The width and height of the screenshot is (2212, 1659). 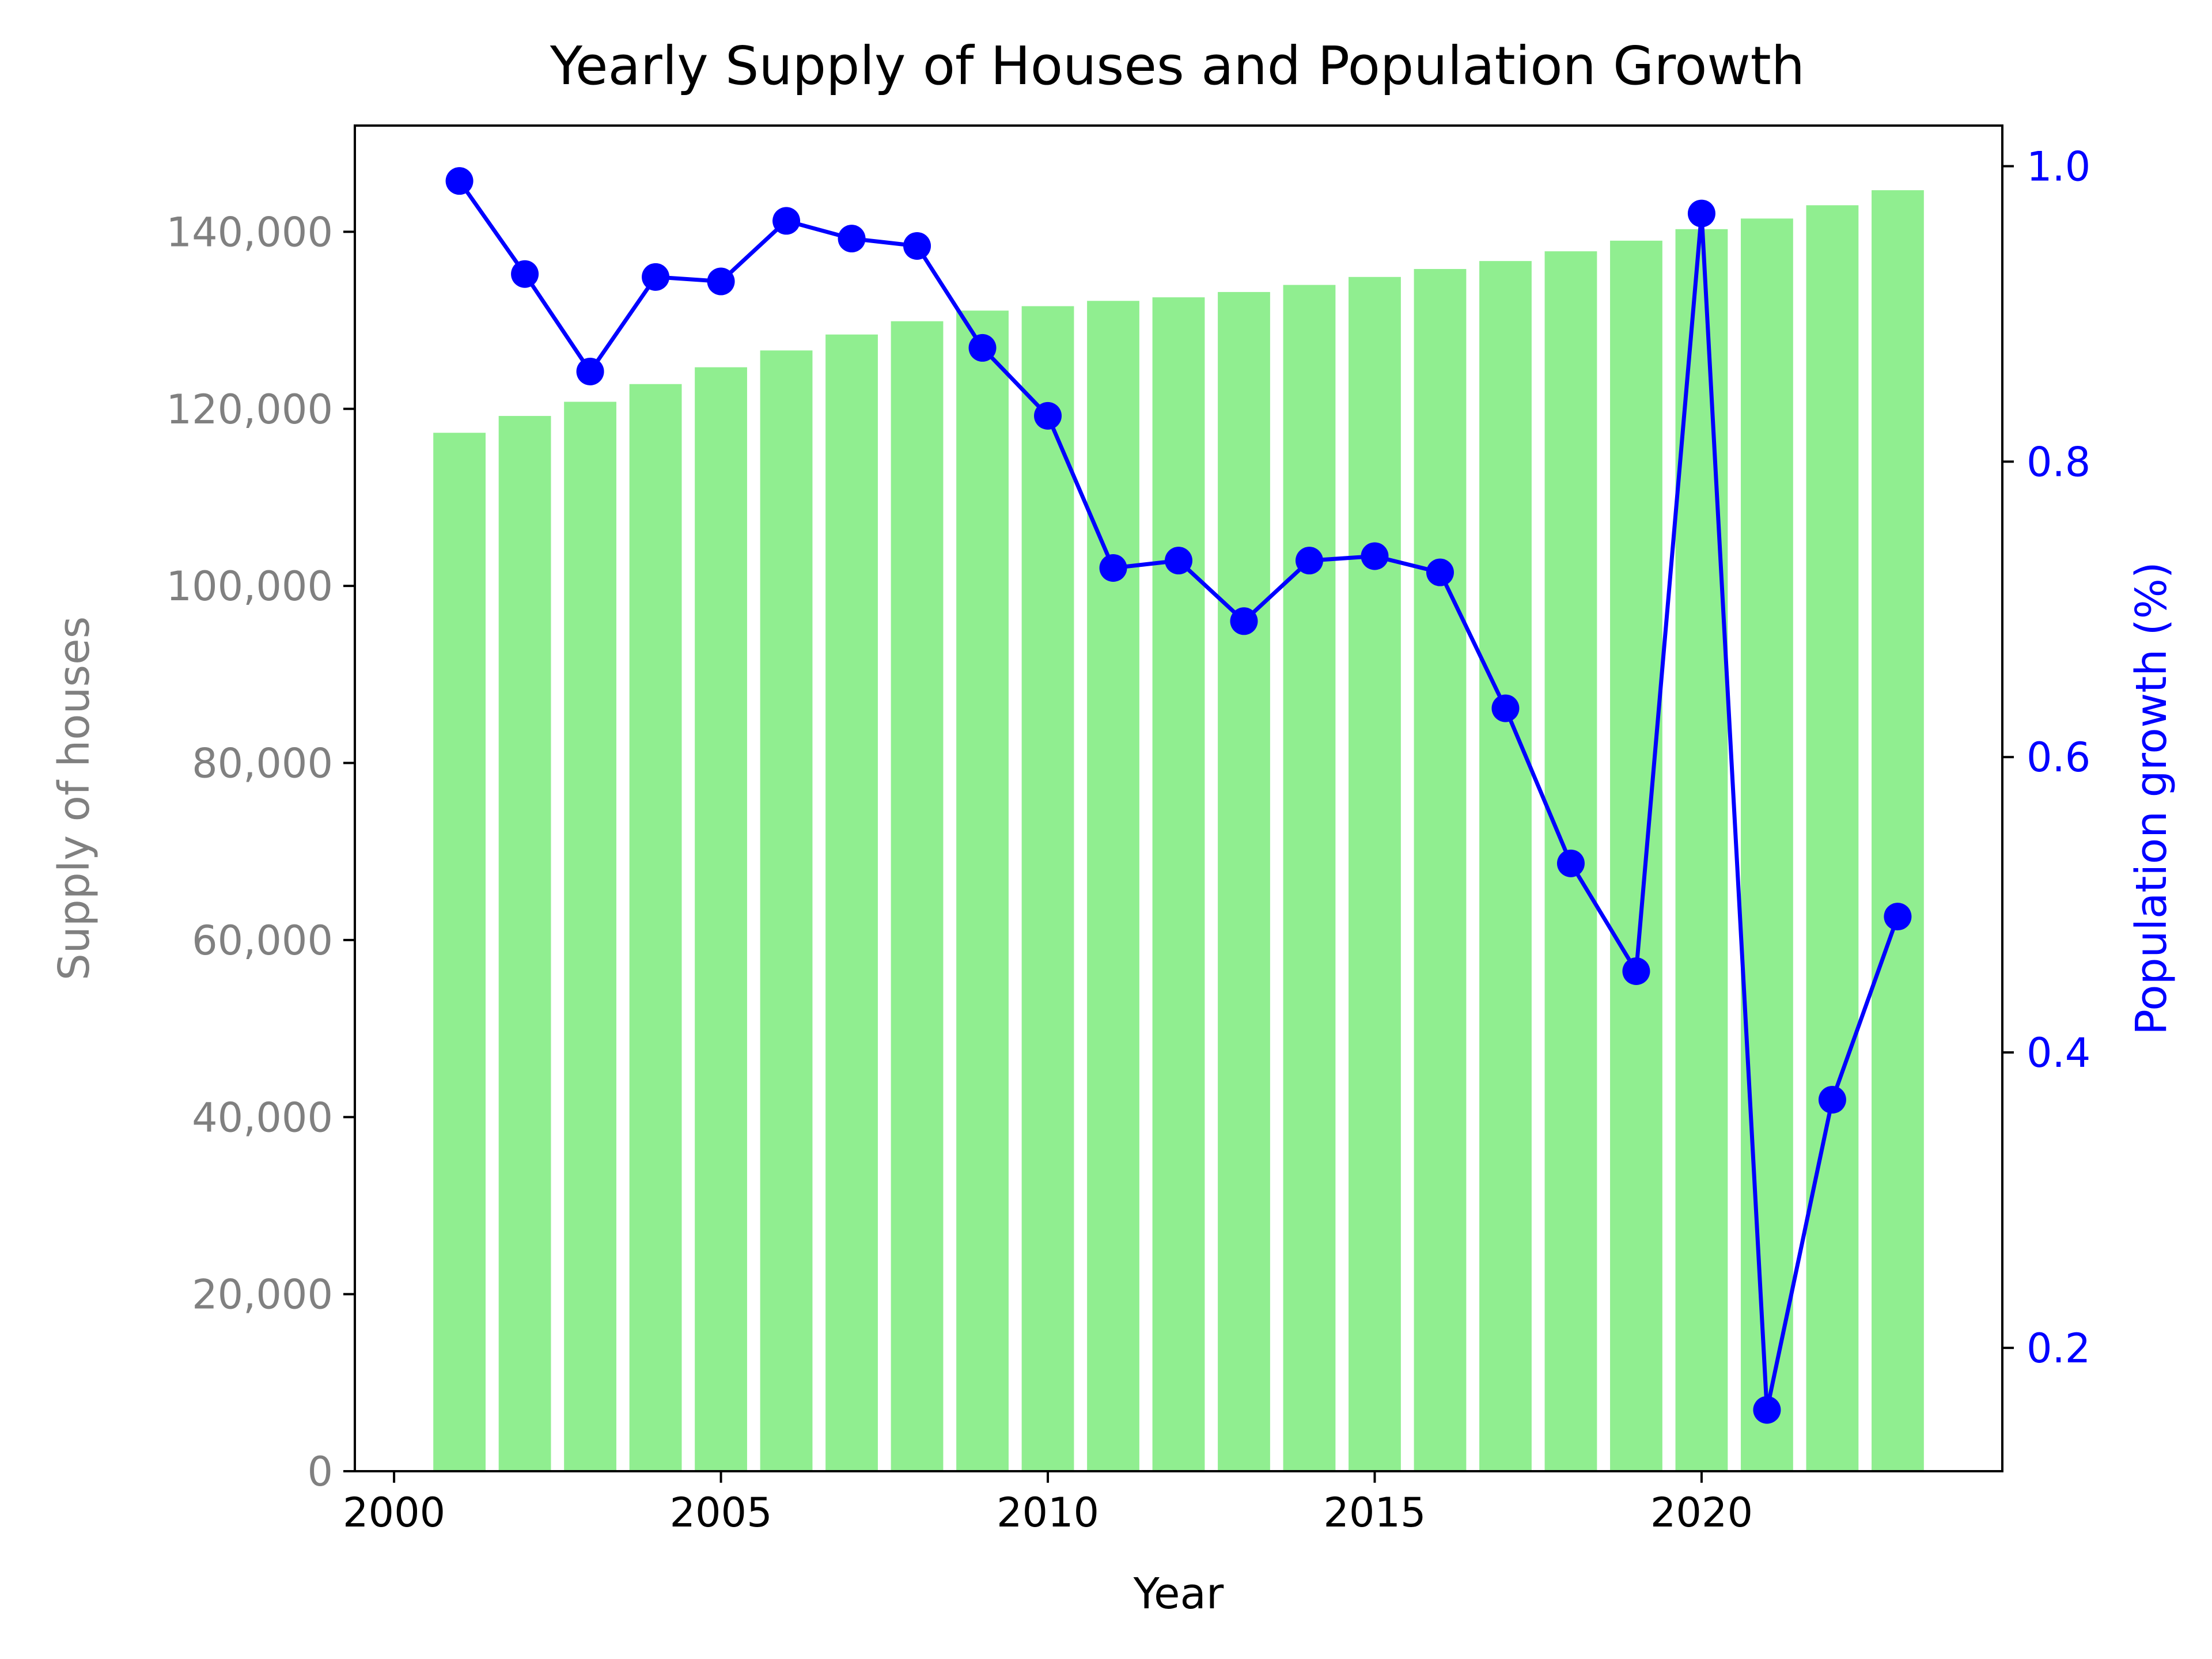 What do you see at coordinates (721, 281) in the screenshot?
I see `line-point-2005` at bounding box center [721, 281].